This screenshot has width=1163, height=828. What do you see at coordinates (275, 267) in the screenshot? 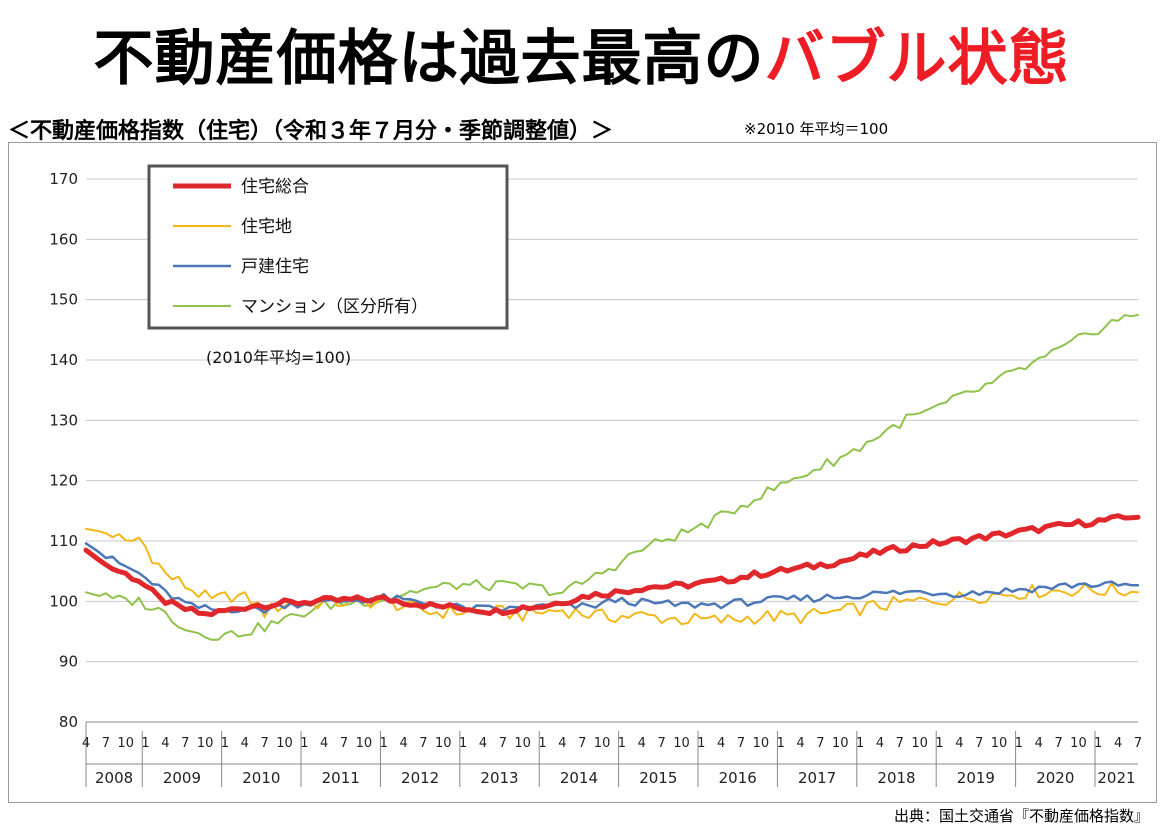
I see `legend-label: 戸建住宅` at bounding box center [275, 267].